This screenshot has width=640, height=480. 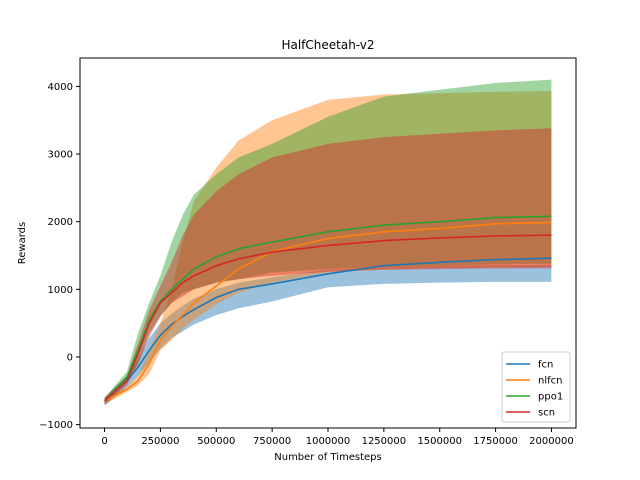 What do you see at coordinates (60, 290) in the screenshot?
I see `y-tick-label: 1000` at bounding box center [60, 290].